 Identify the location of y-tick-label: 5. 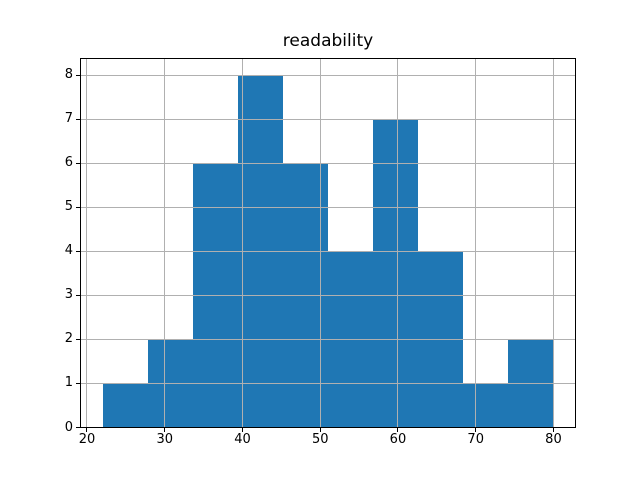
(68, 207).